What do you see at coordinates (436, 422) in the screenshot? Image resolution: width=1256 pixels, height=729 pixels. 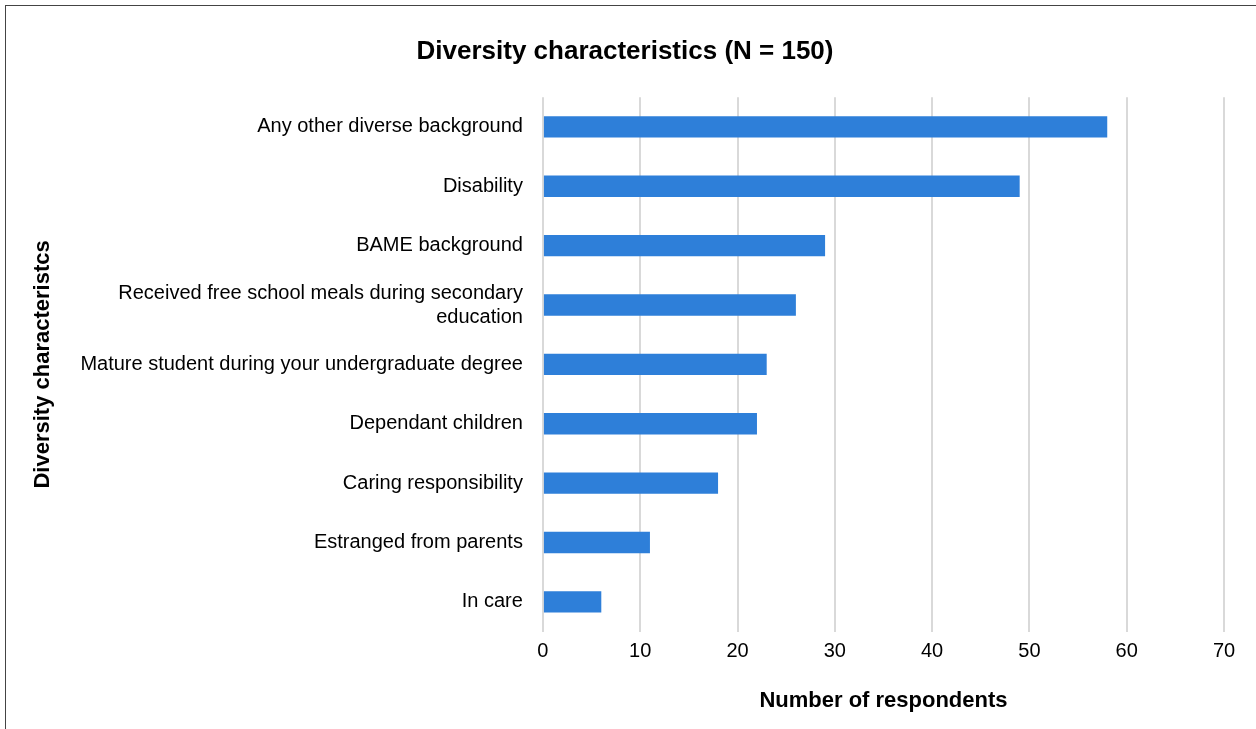 I see `y-tick-label: Dependant children` at bounding box center [436, 422].